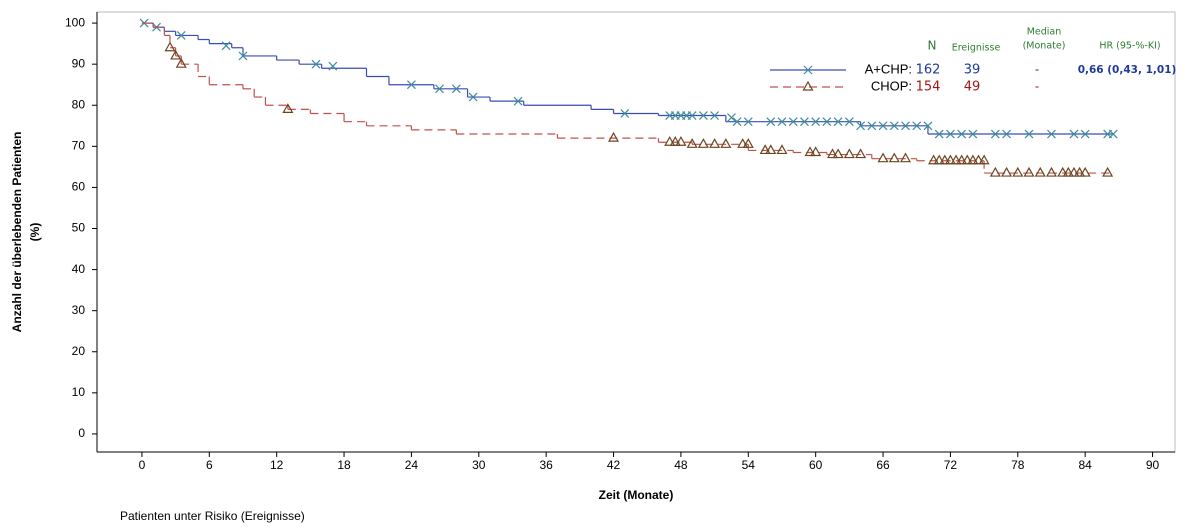 Image resolution: width=1187 pixels, height=527 pixels. Describe the element at coordinates (932, 46) in the screenshot. I see `legend-header: N` at that location.